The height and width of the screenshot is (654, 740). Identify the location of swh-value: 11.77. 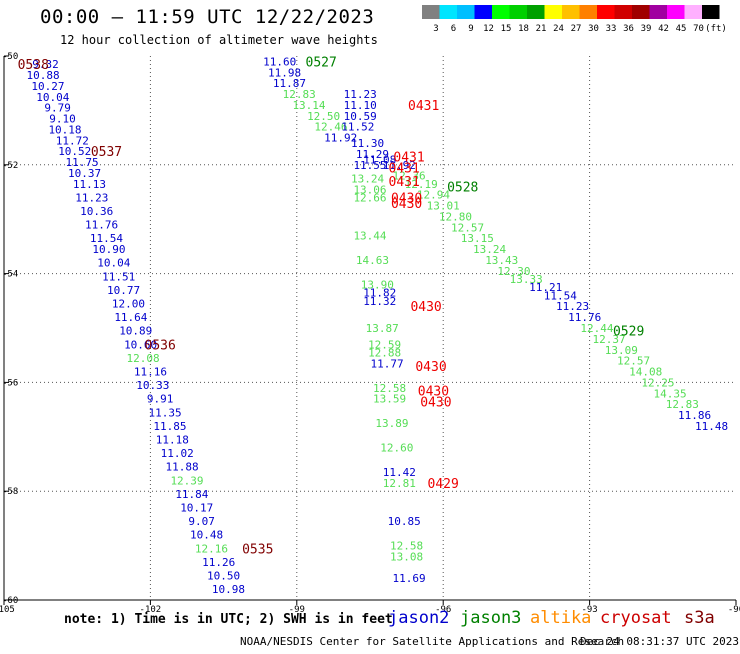
(387, 363).